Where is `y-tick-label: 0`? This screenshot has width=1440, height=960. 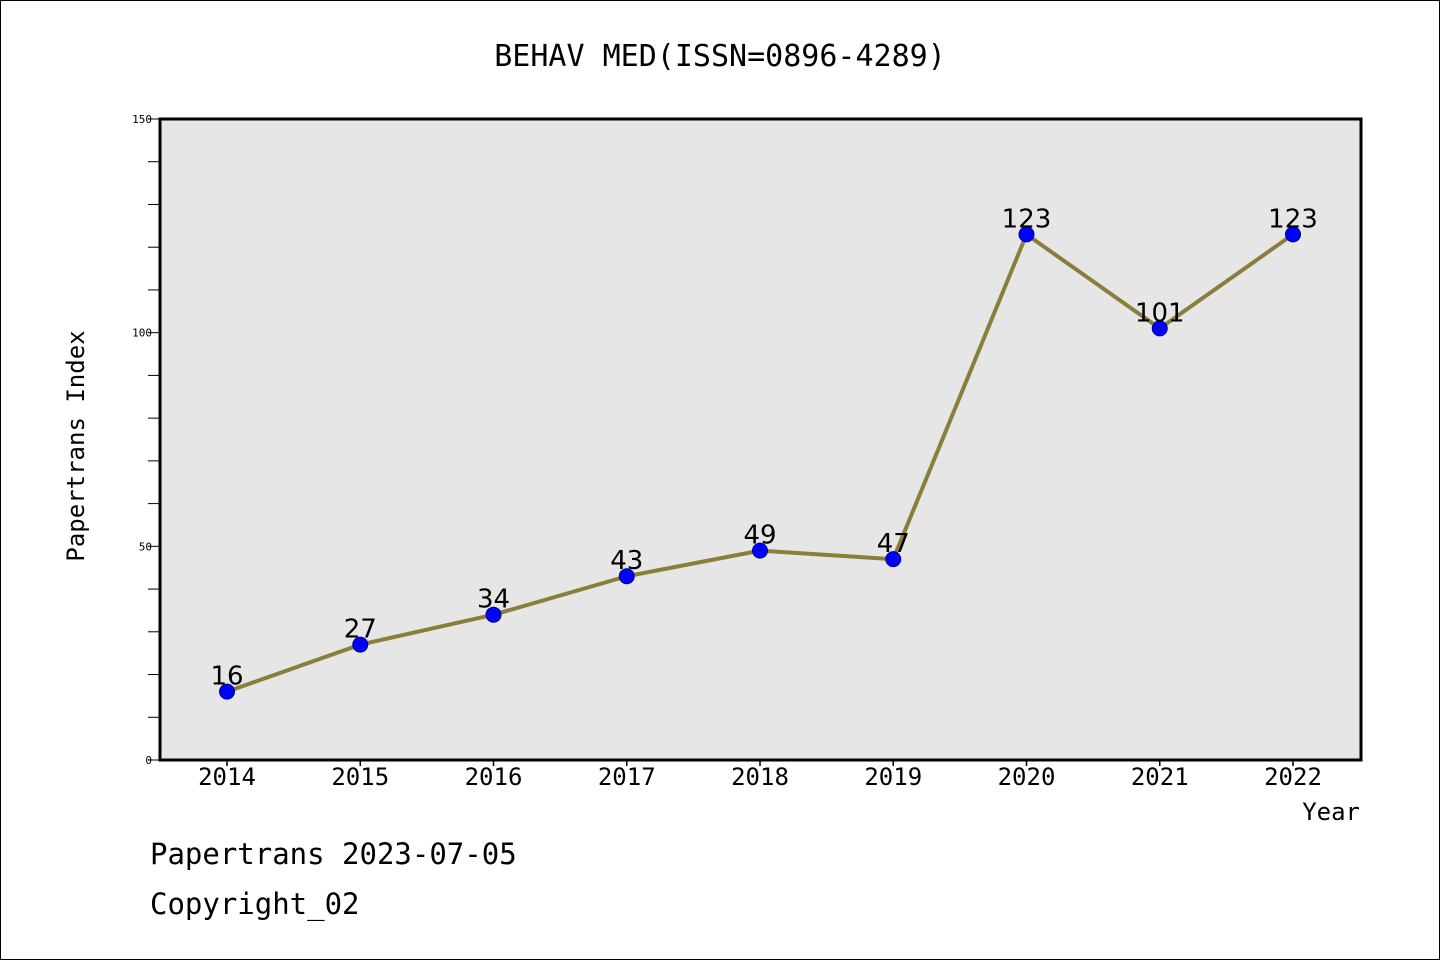 y-tick-label: 0 is located at coordinates (148, 760).